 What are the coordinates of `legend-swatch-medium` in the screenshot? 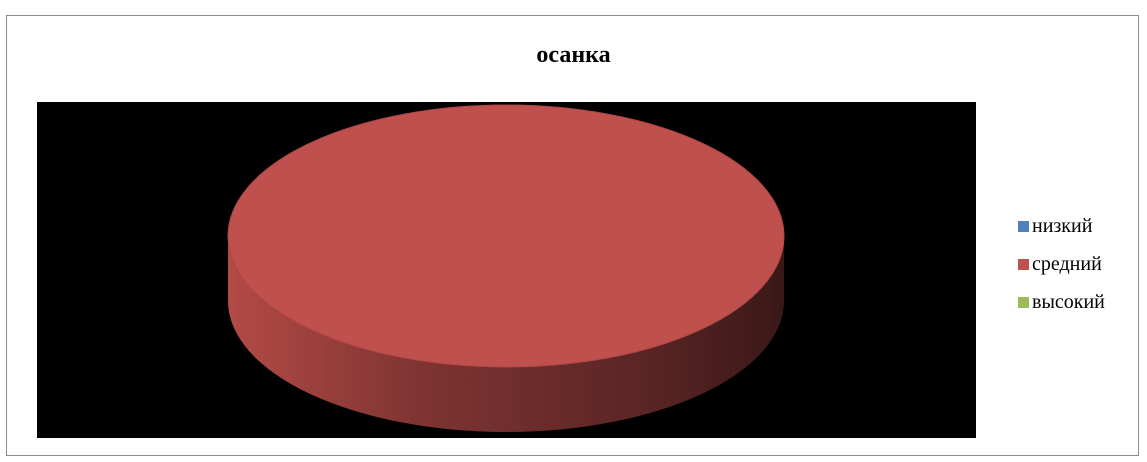 It's located at (1023, 264).